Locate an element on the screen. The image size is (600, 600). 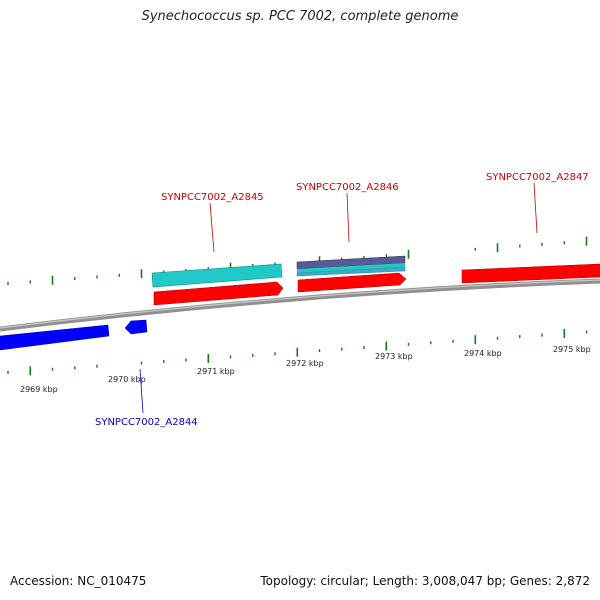
genome-backbone-highlight is located at coordinates (300, 304).